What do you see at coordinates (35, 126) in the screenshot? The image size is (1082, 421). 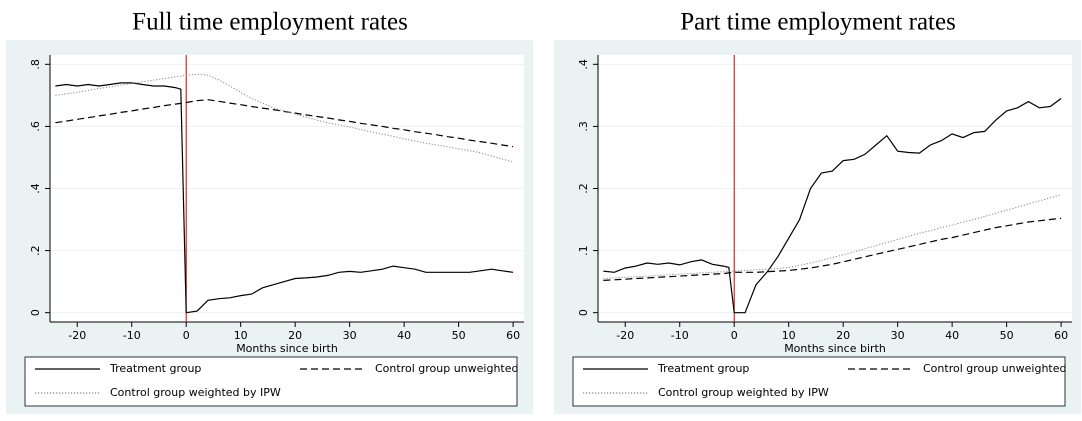 I see `y-tick-label: .6` at bounding box center [35, 126].